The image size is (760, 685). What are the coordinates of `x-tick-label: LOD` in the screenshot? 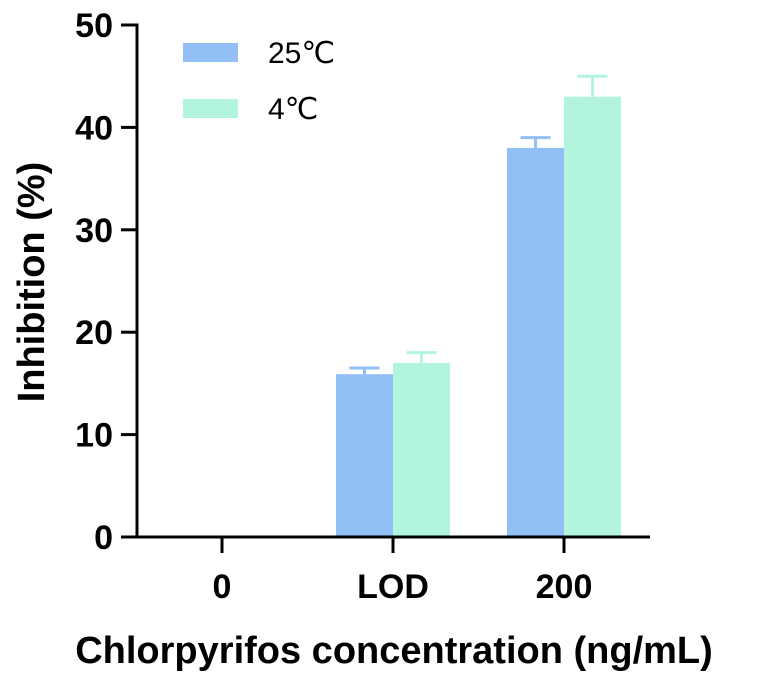 It's located at (393, 587).